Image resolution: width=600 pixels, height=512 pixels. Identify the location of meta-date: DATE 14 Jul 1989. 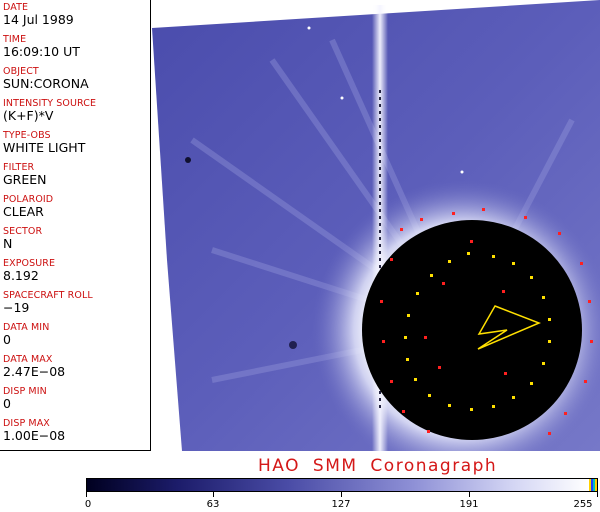
(38, 15).